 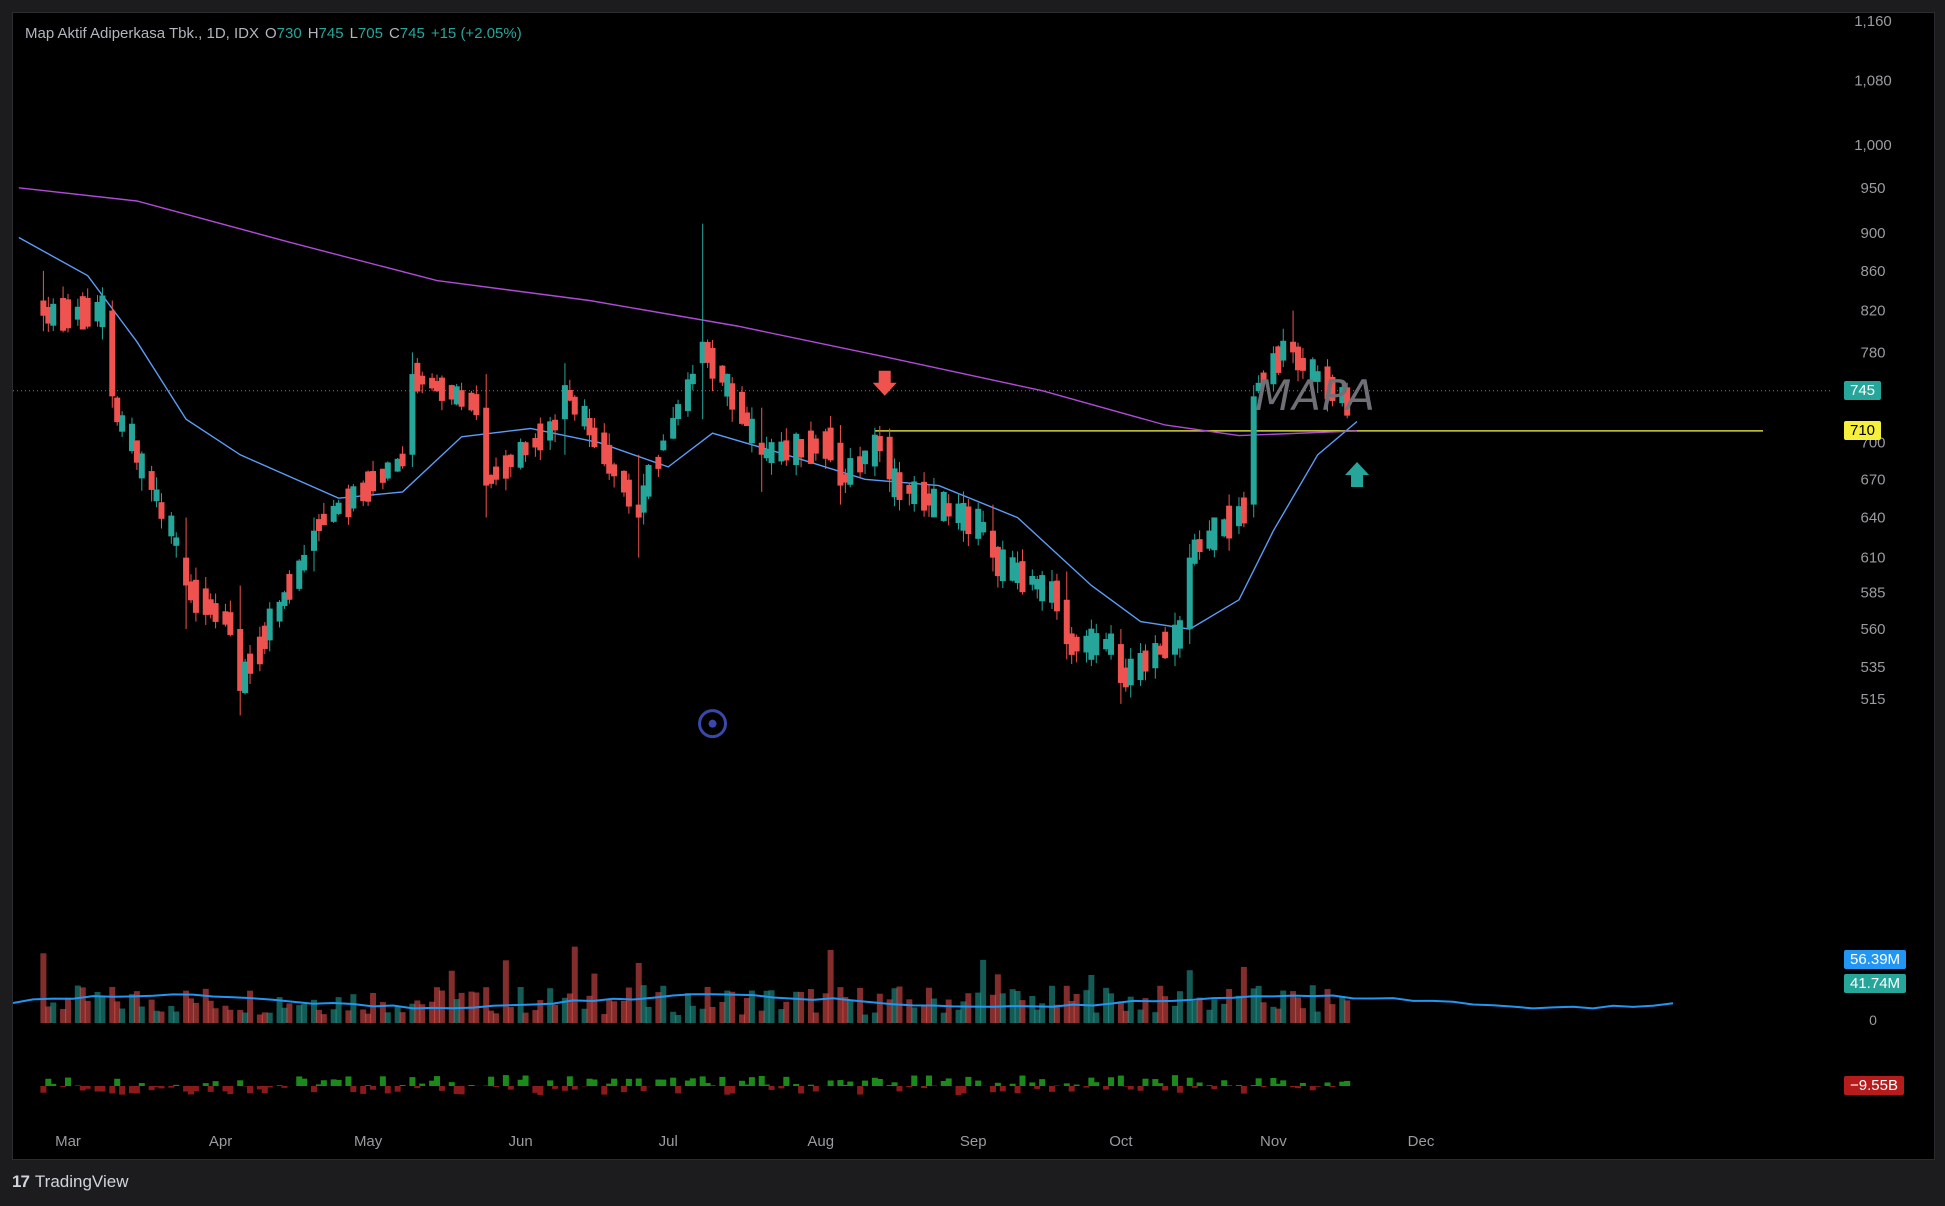 What do you see at coordinates (1872, 188) in the screenshot?
I see `price-axis-label: 950` at bounding box center [1872, 188].